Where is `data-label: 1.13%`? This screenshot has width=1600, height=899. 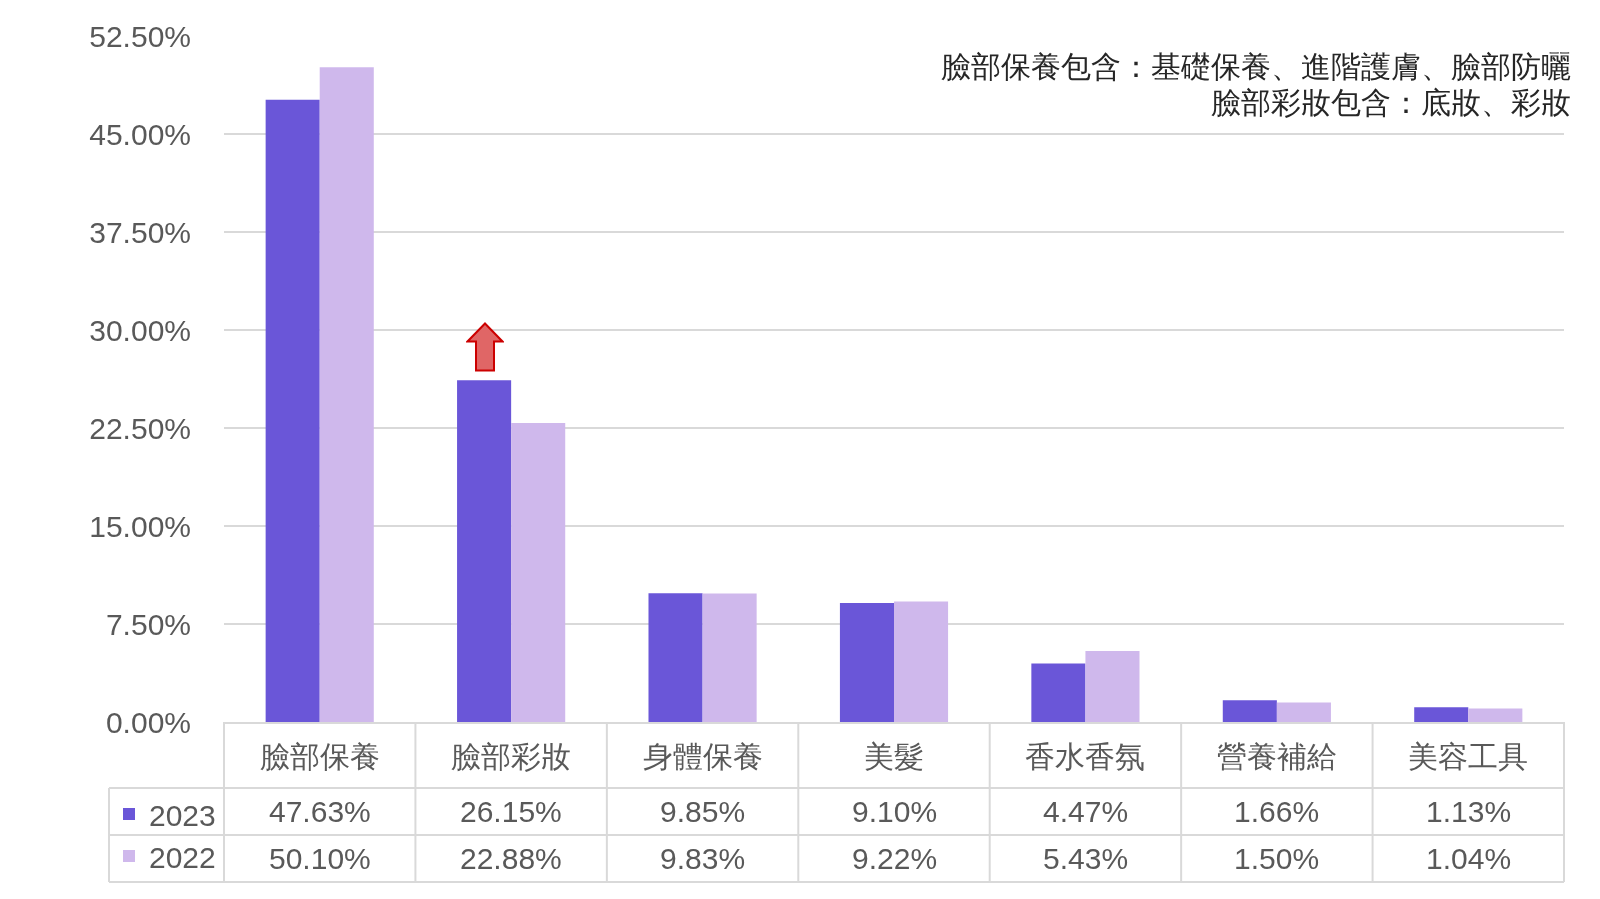 data-label: 1.13% is located at coordinates (1469, 811).